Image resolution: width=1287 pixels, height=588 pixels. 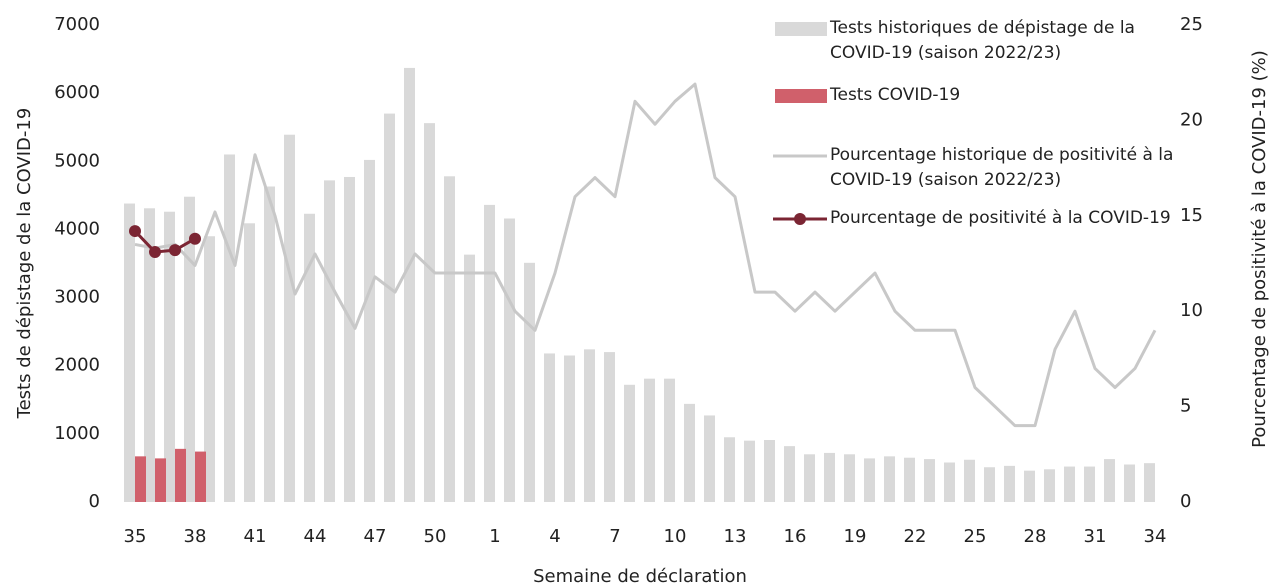 What do you see at coordinates (855, 536) in the screenshot?
I see `x-tick-label: 19` at bounding box center [855, 536].